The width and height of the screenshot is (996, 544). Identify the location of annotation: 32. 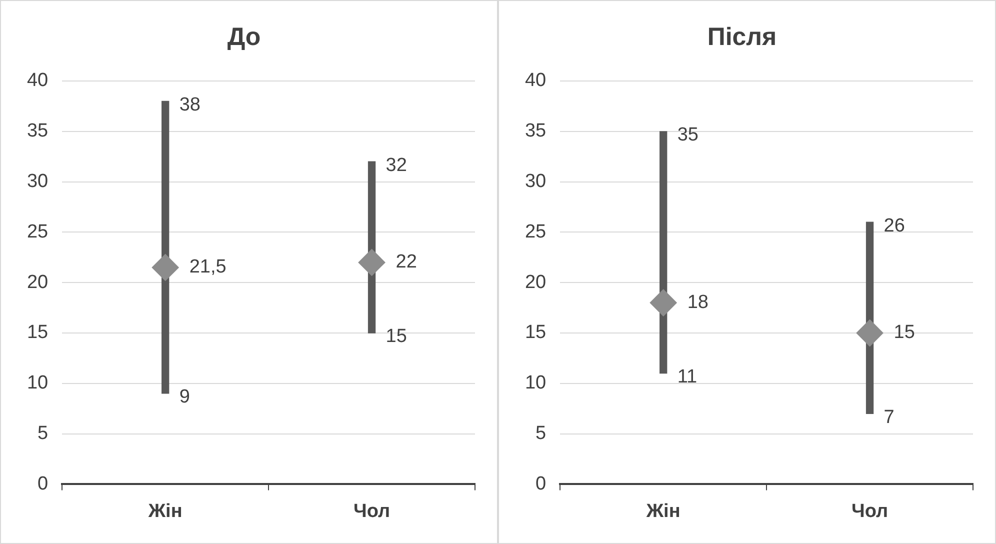
(396, 165).